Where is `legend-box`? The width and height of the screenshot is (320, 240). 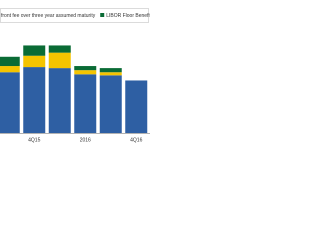 legend-box is located at coordinates (74, 15).